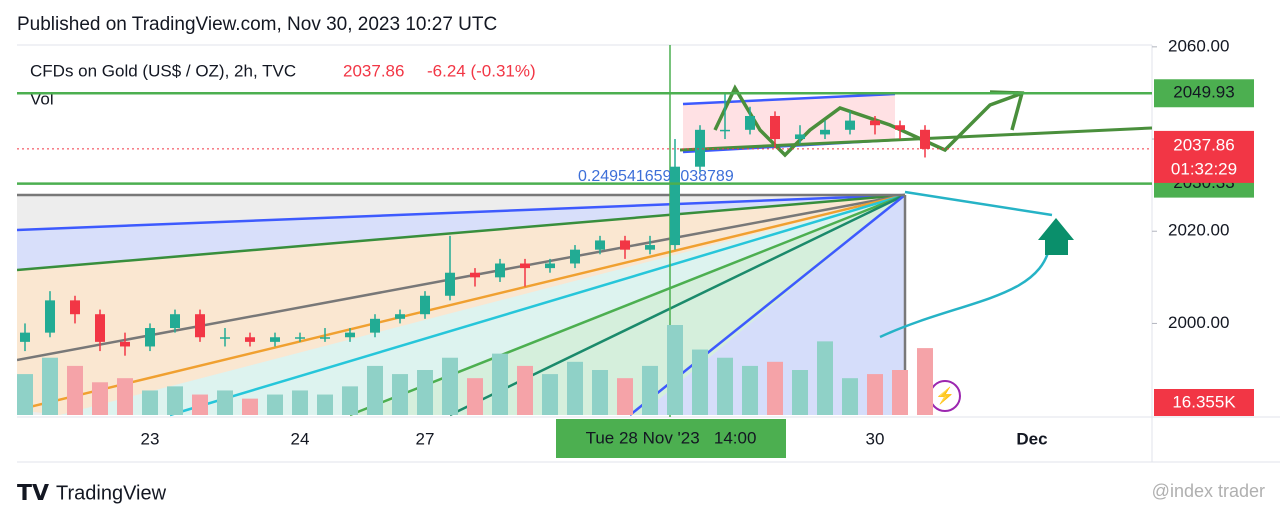 The width and height of the screenshot is (1280, 523). Describe the element at coordinates (978, 203) in the screenshot. I see `fan-line` at that location.